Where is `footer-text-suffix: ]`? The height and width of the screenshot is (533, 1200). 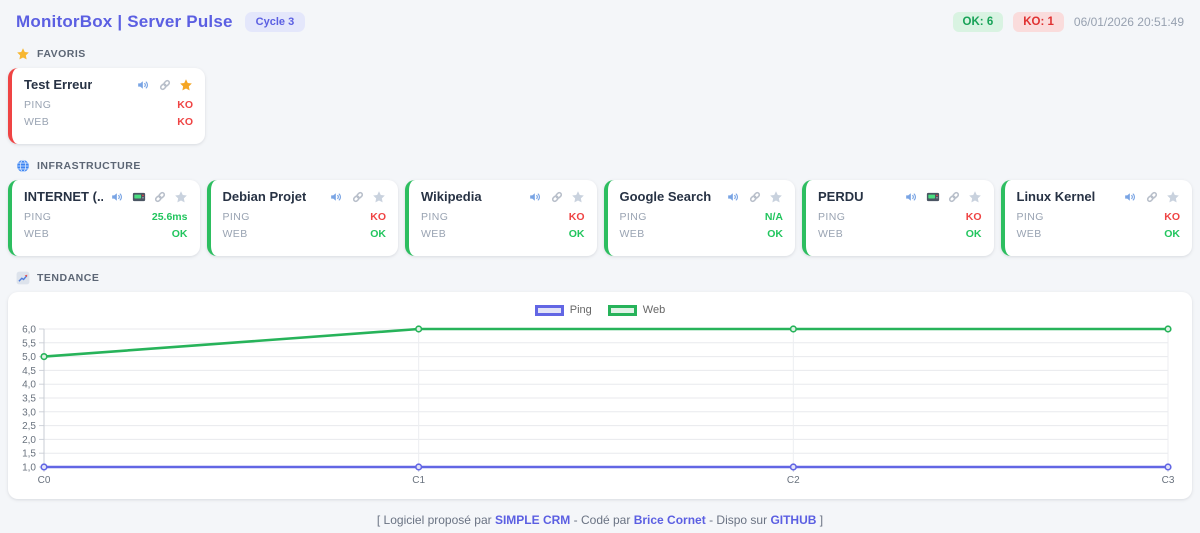 footer-text-suffix: ] is located at coordinates (821, 520).